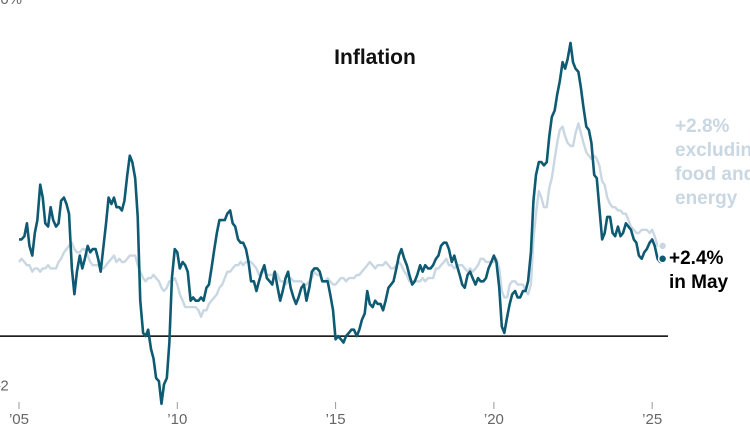 The height and width of the screenshot is (430, 750). Describe the element at coordinates (11, 4) in the screenshot. I see `y-tick-label: 10%` at that location.